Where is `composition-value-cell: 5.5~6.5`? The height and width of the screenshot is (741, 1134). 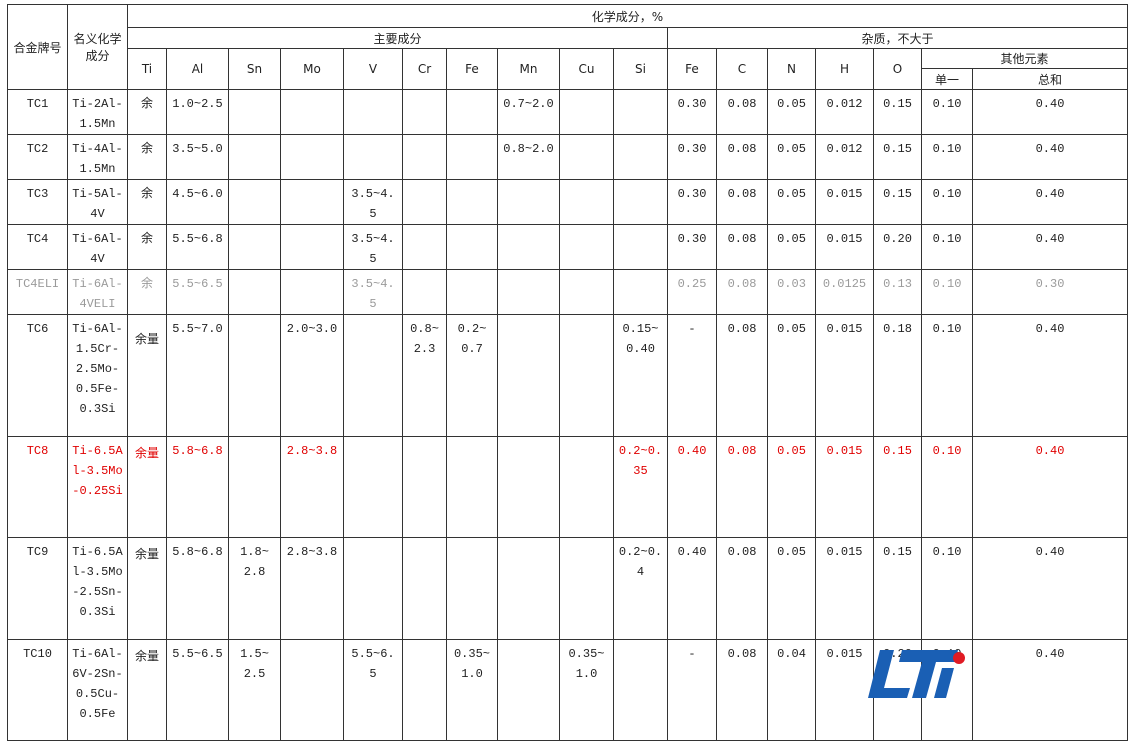 composition-value-cell: 5.5~6.5 is located at coordinates (197, 292).